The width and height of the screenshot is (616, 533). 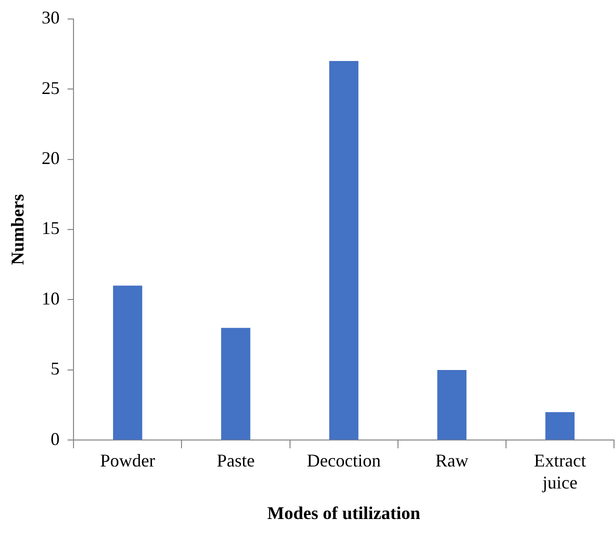 I want to click on x-tick-label: Raw, so click(x=451, y=460).